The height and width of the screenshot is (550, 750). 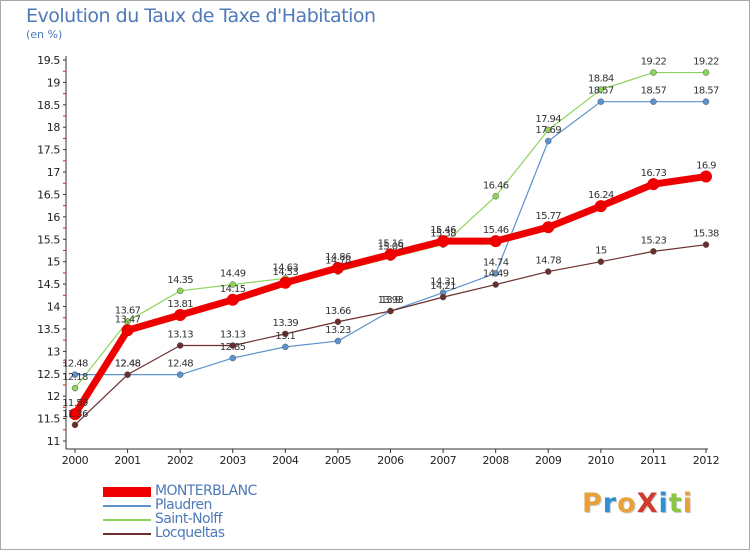 What do you see at coordinates (592, 503) in the screenshot?
I see `logo-letter: P` at bounding box center [592, 503].